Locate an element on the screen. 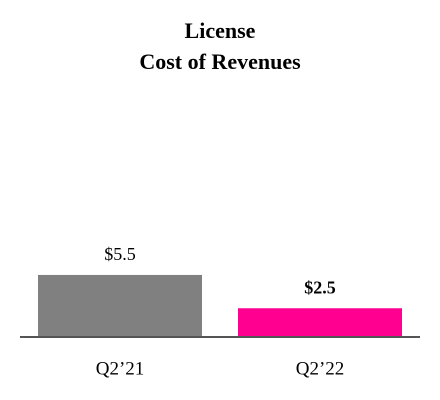 The width and height of the screenshot is (440, 400). x-tick-label: Q2’22 is located at coordinates (320, 368).